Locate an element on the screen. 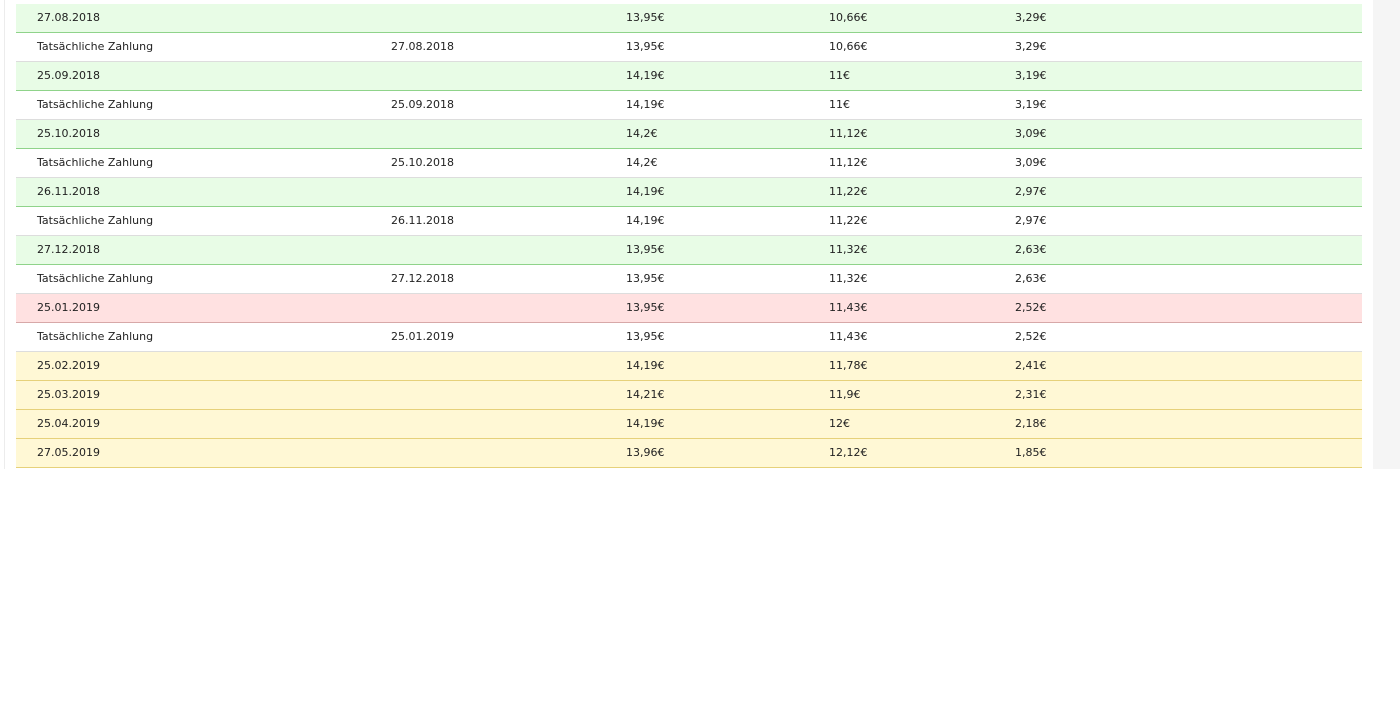  payment-date-cell: 25.09.2018 is located at coordinates (422, 104).